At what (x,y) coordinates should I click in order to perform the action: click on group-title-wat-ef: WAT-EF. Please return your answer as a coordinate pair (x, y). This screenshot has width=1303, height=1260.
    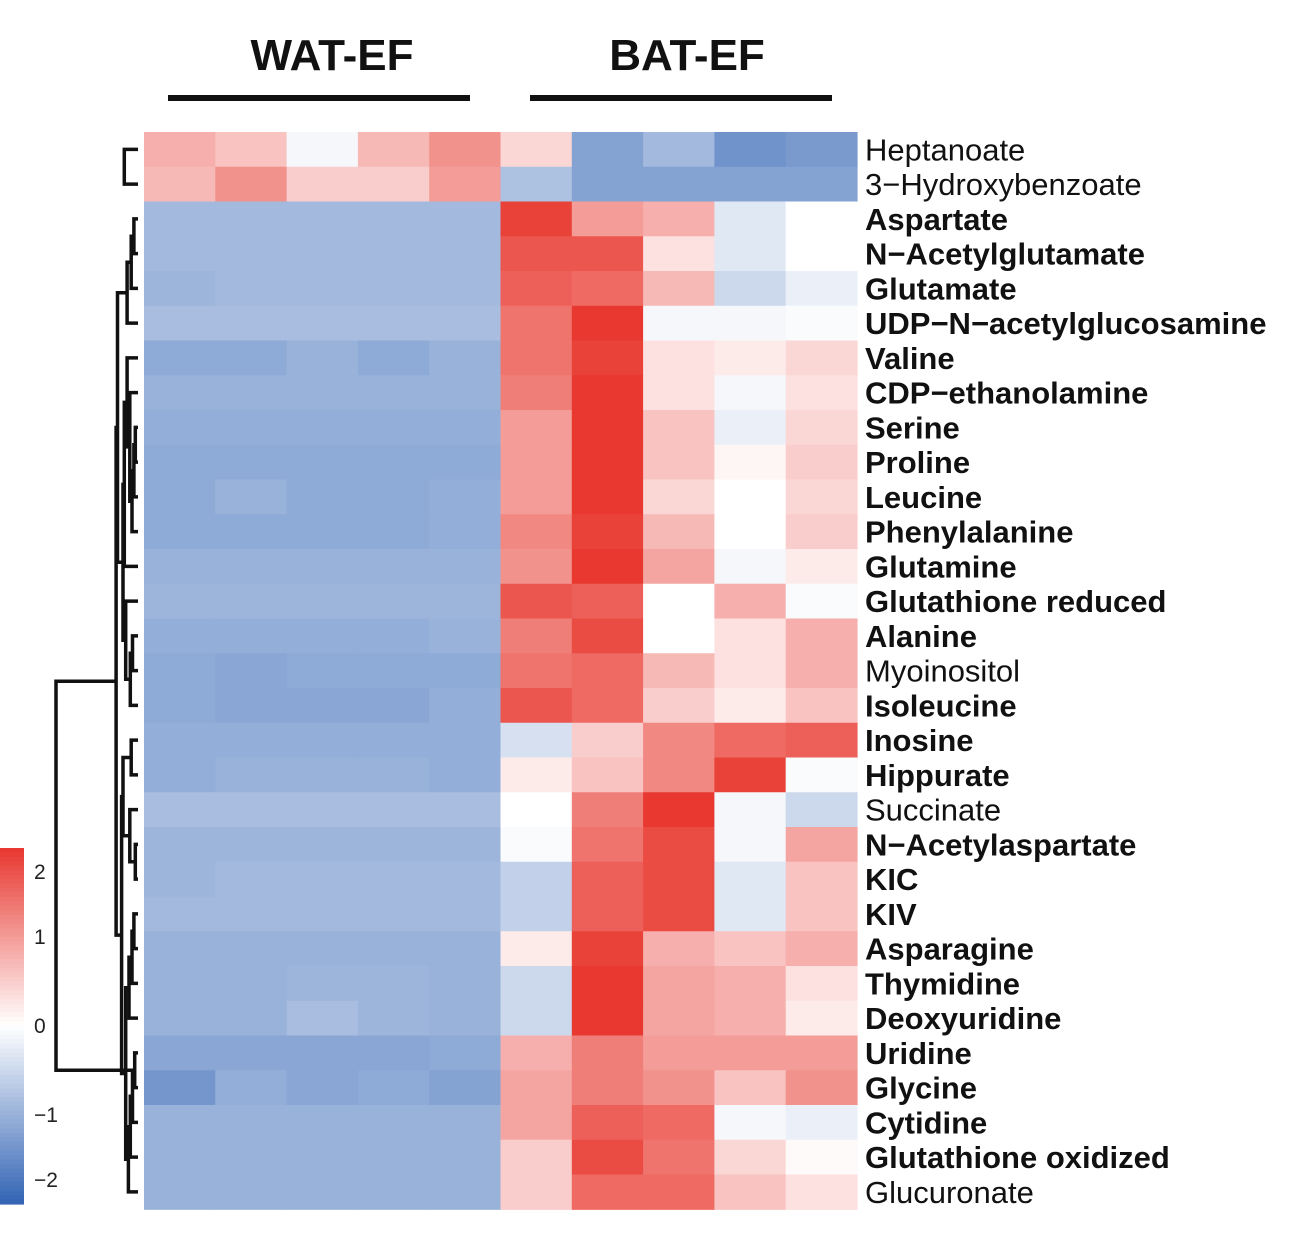
    Looking at the image, I should click on (332, 55).